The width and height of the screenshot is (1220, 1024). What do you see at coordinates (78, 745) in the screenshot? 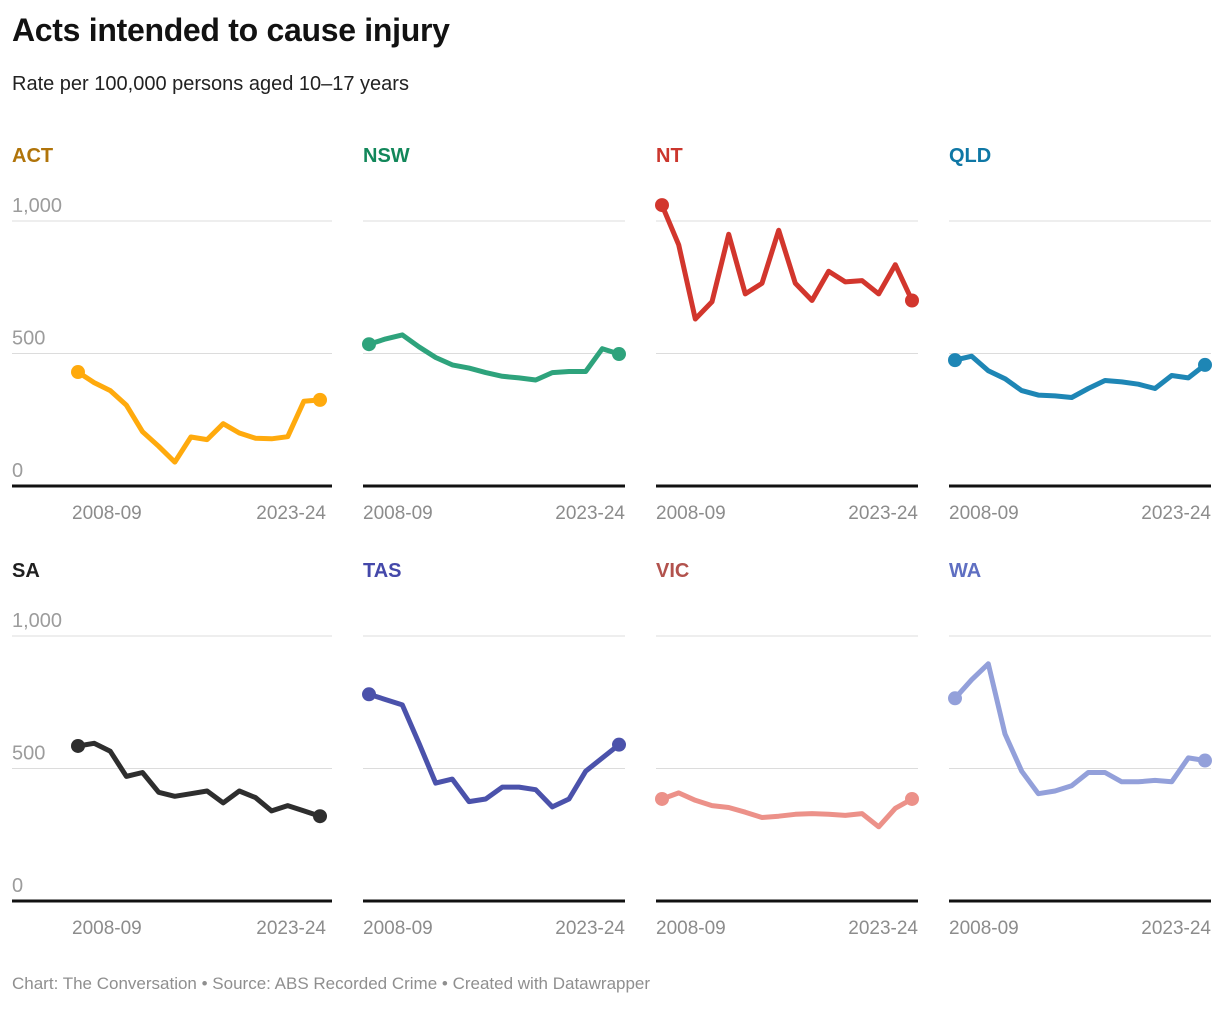
I see `start-point-sa` at bounding box center [78, 745].